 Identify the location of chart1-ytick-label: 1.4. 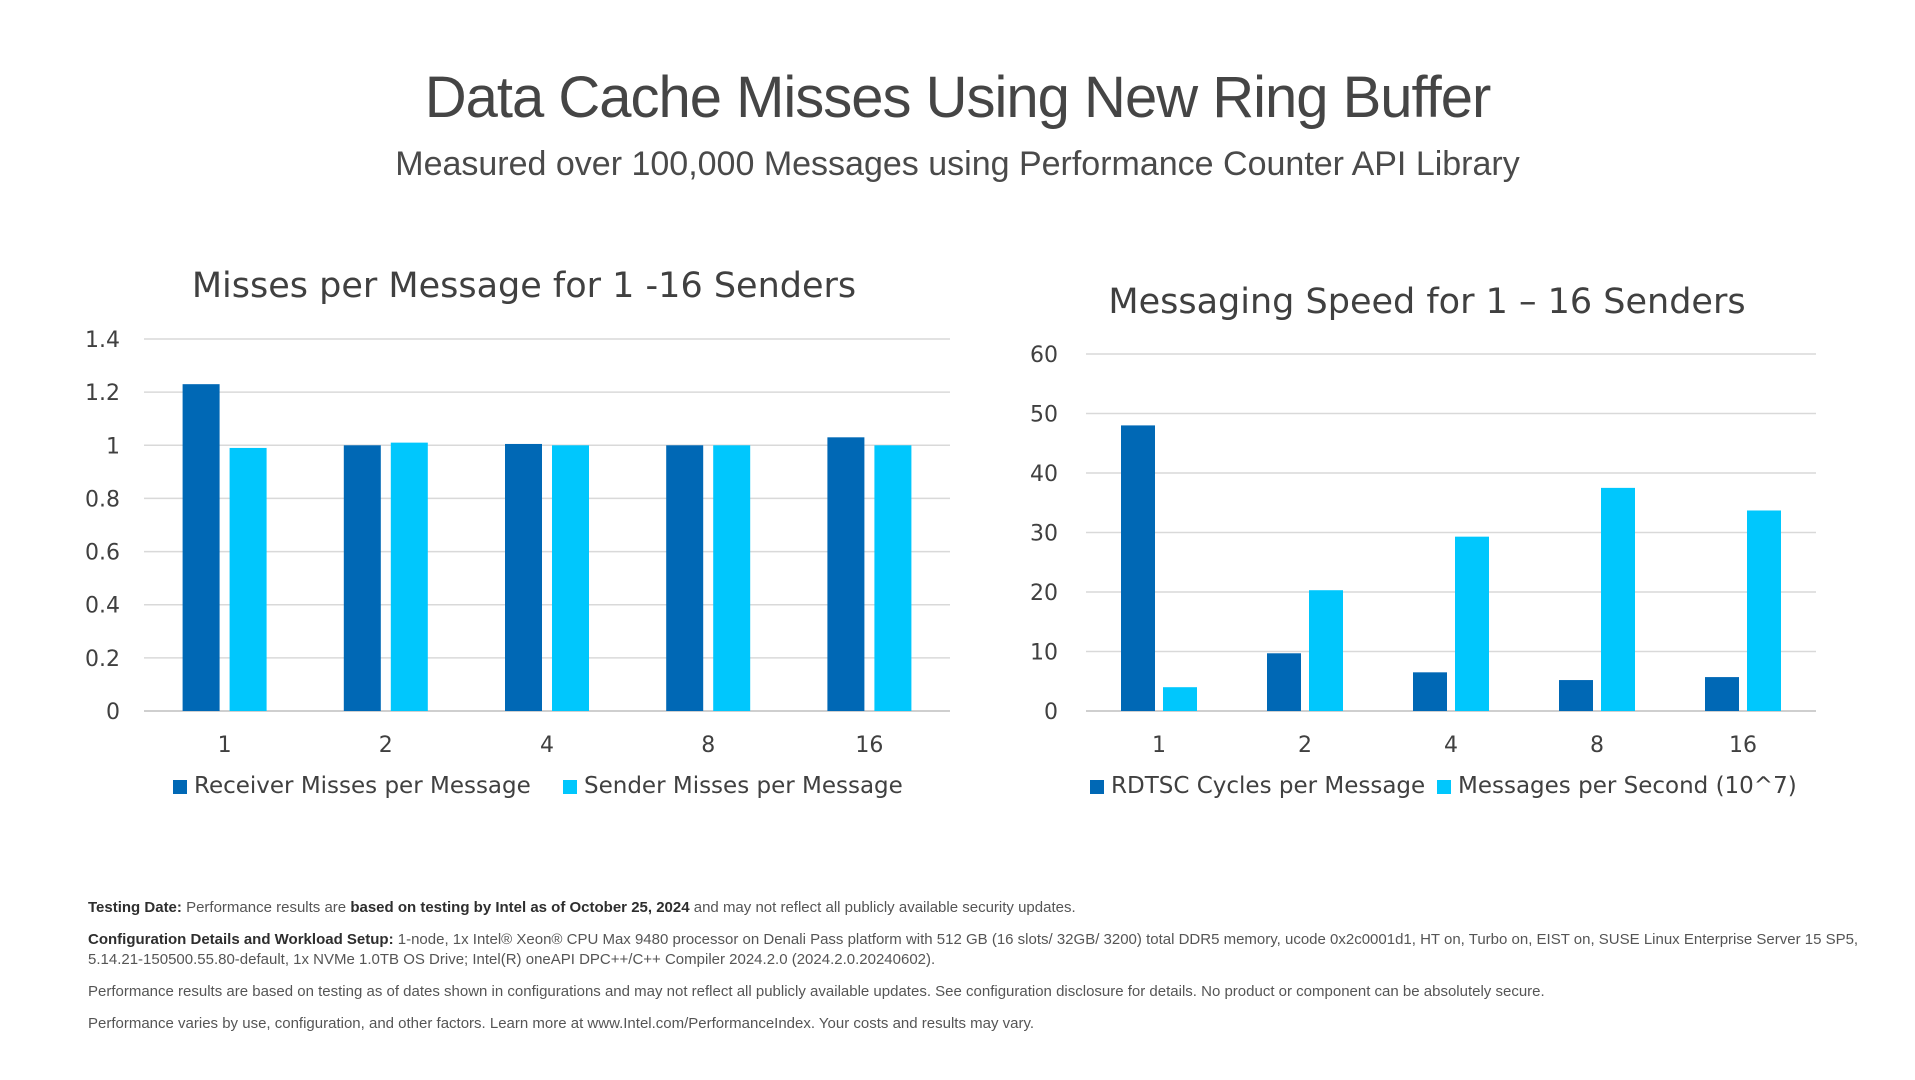
(102, 340).